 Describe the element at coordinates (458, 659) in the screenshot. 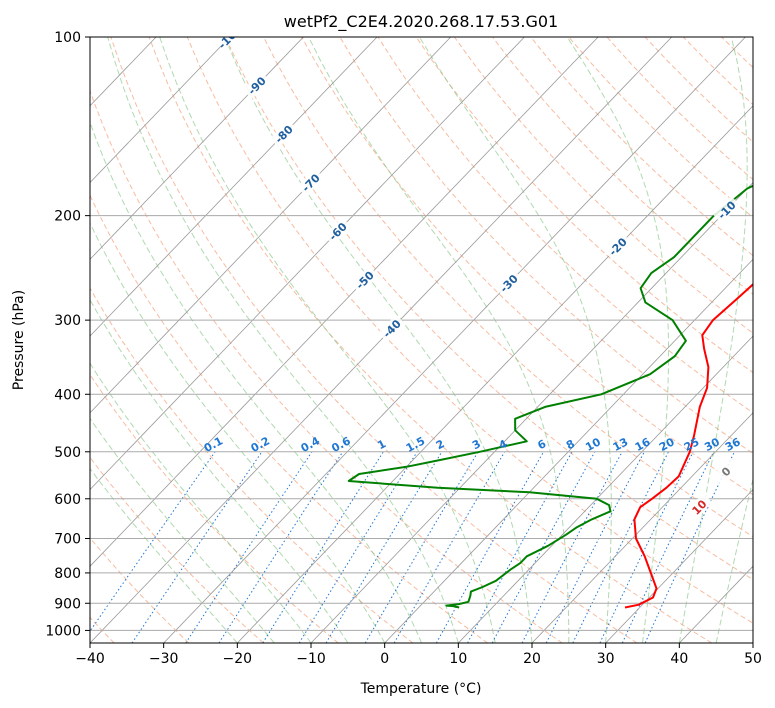

I see `x-tick-label: 10` at that location.